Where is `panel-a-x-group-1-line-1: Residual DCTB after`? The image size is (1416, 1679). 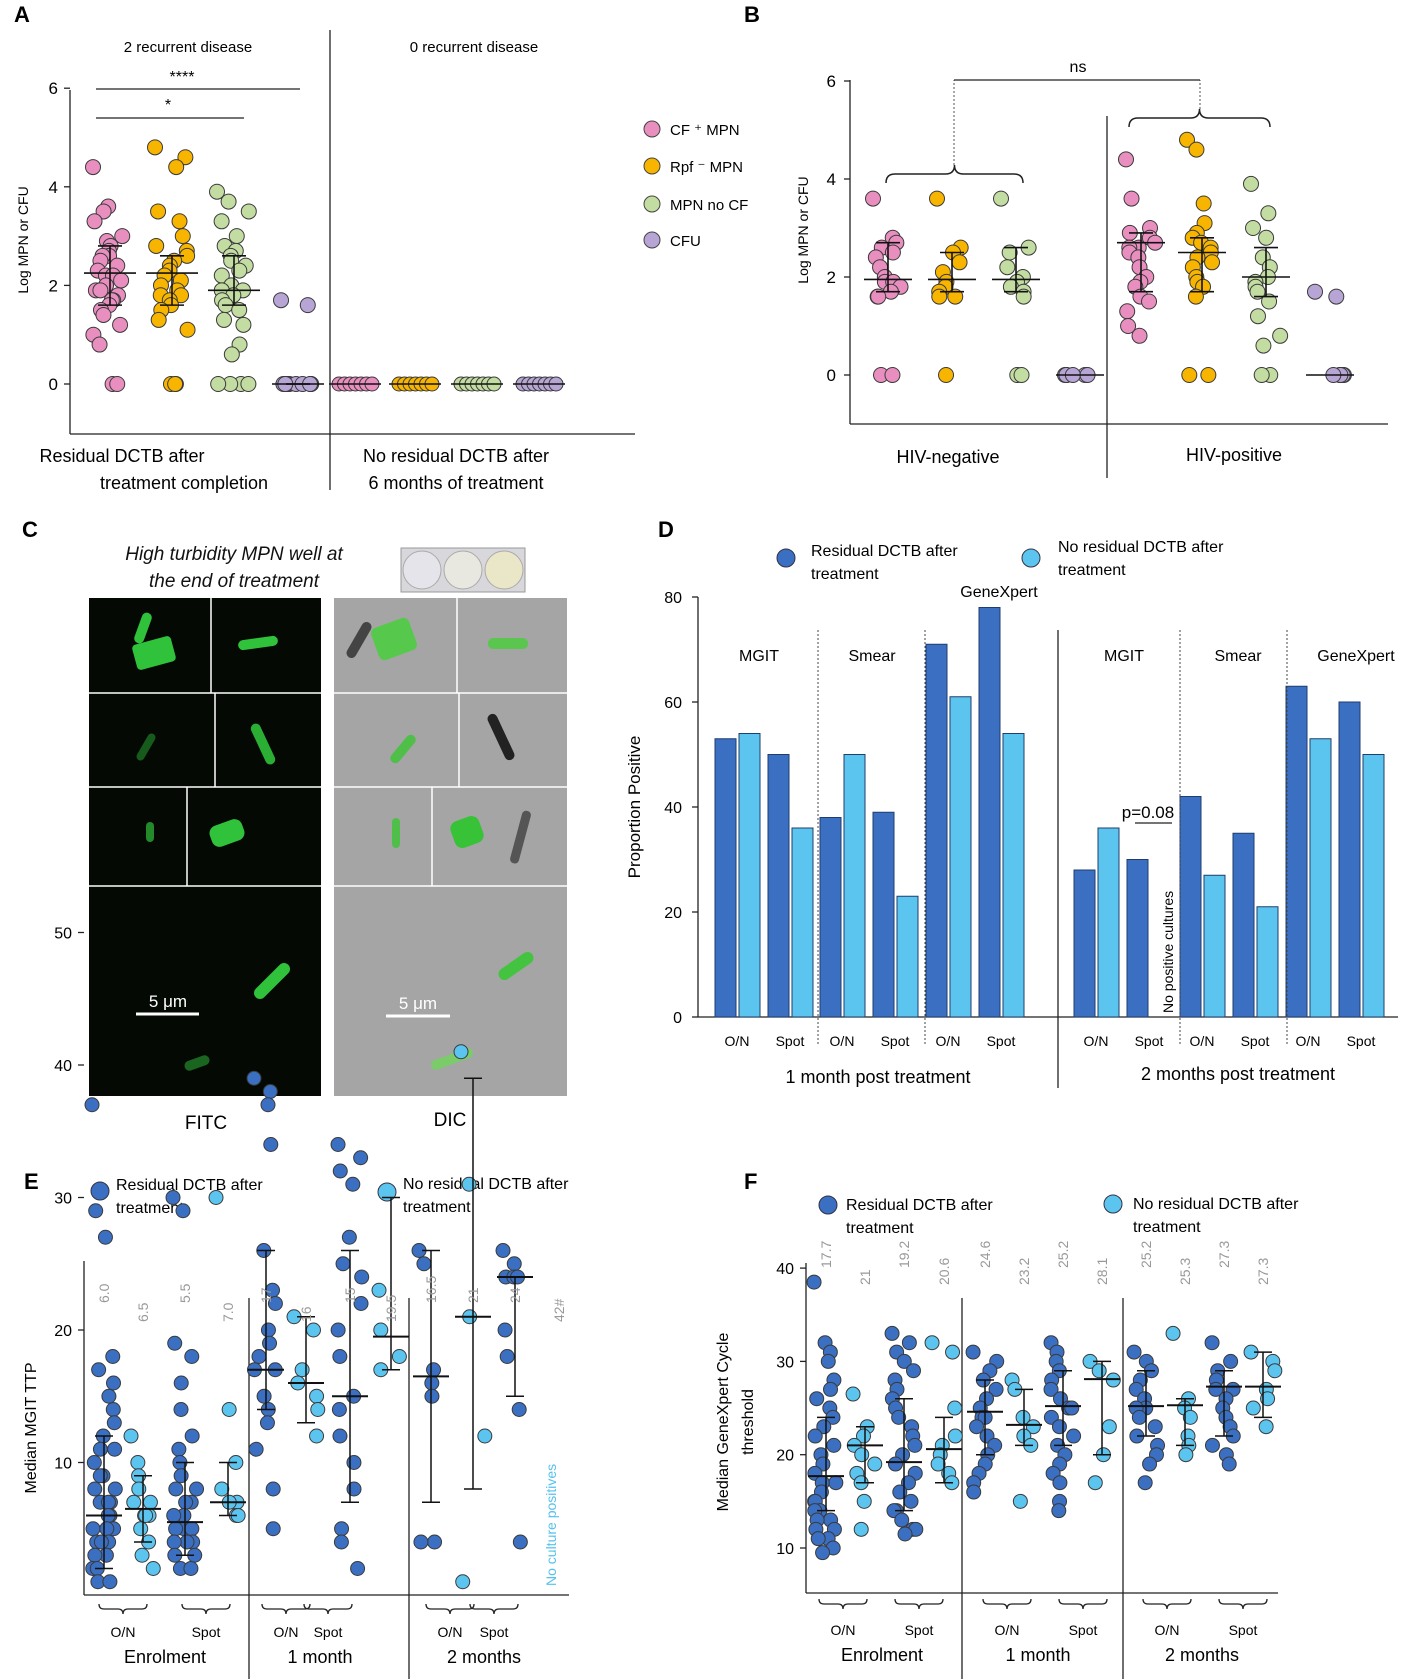 panel-a-x-group-1-line-1: Residual DCTB after is located at coordinates (121, 456).